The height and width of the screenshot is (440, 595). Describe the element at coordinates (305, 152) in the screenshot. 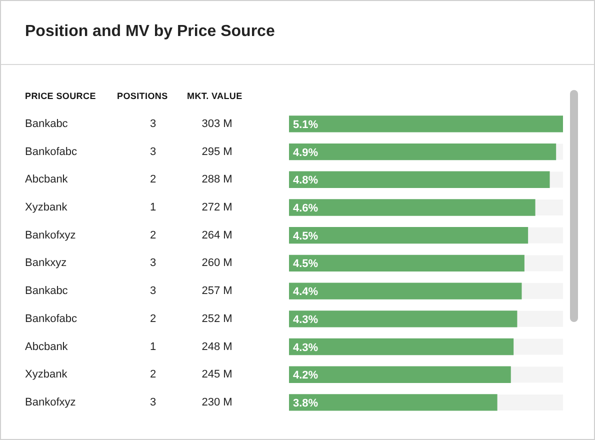

I see `annotation: 4.9%` at that location.